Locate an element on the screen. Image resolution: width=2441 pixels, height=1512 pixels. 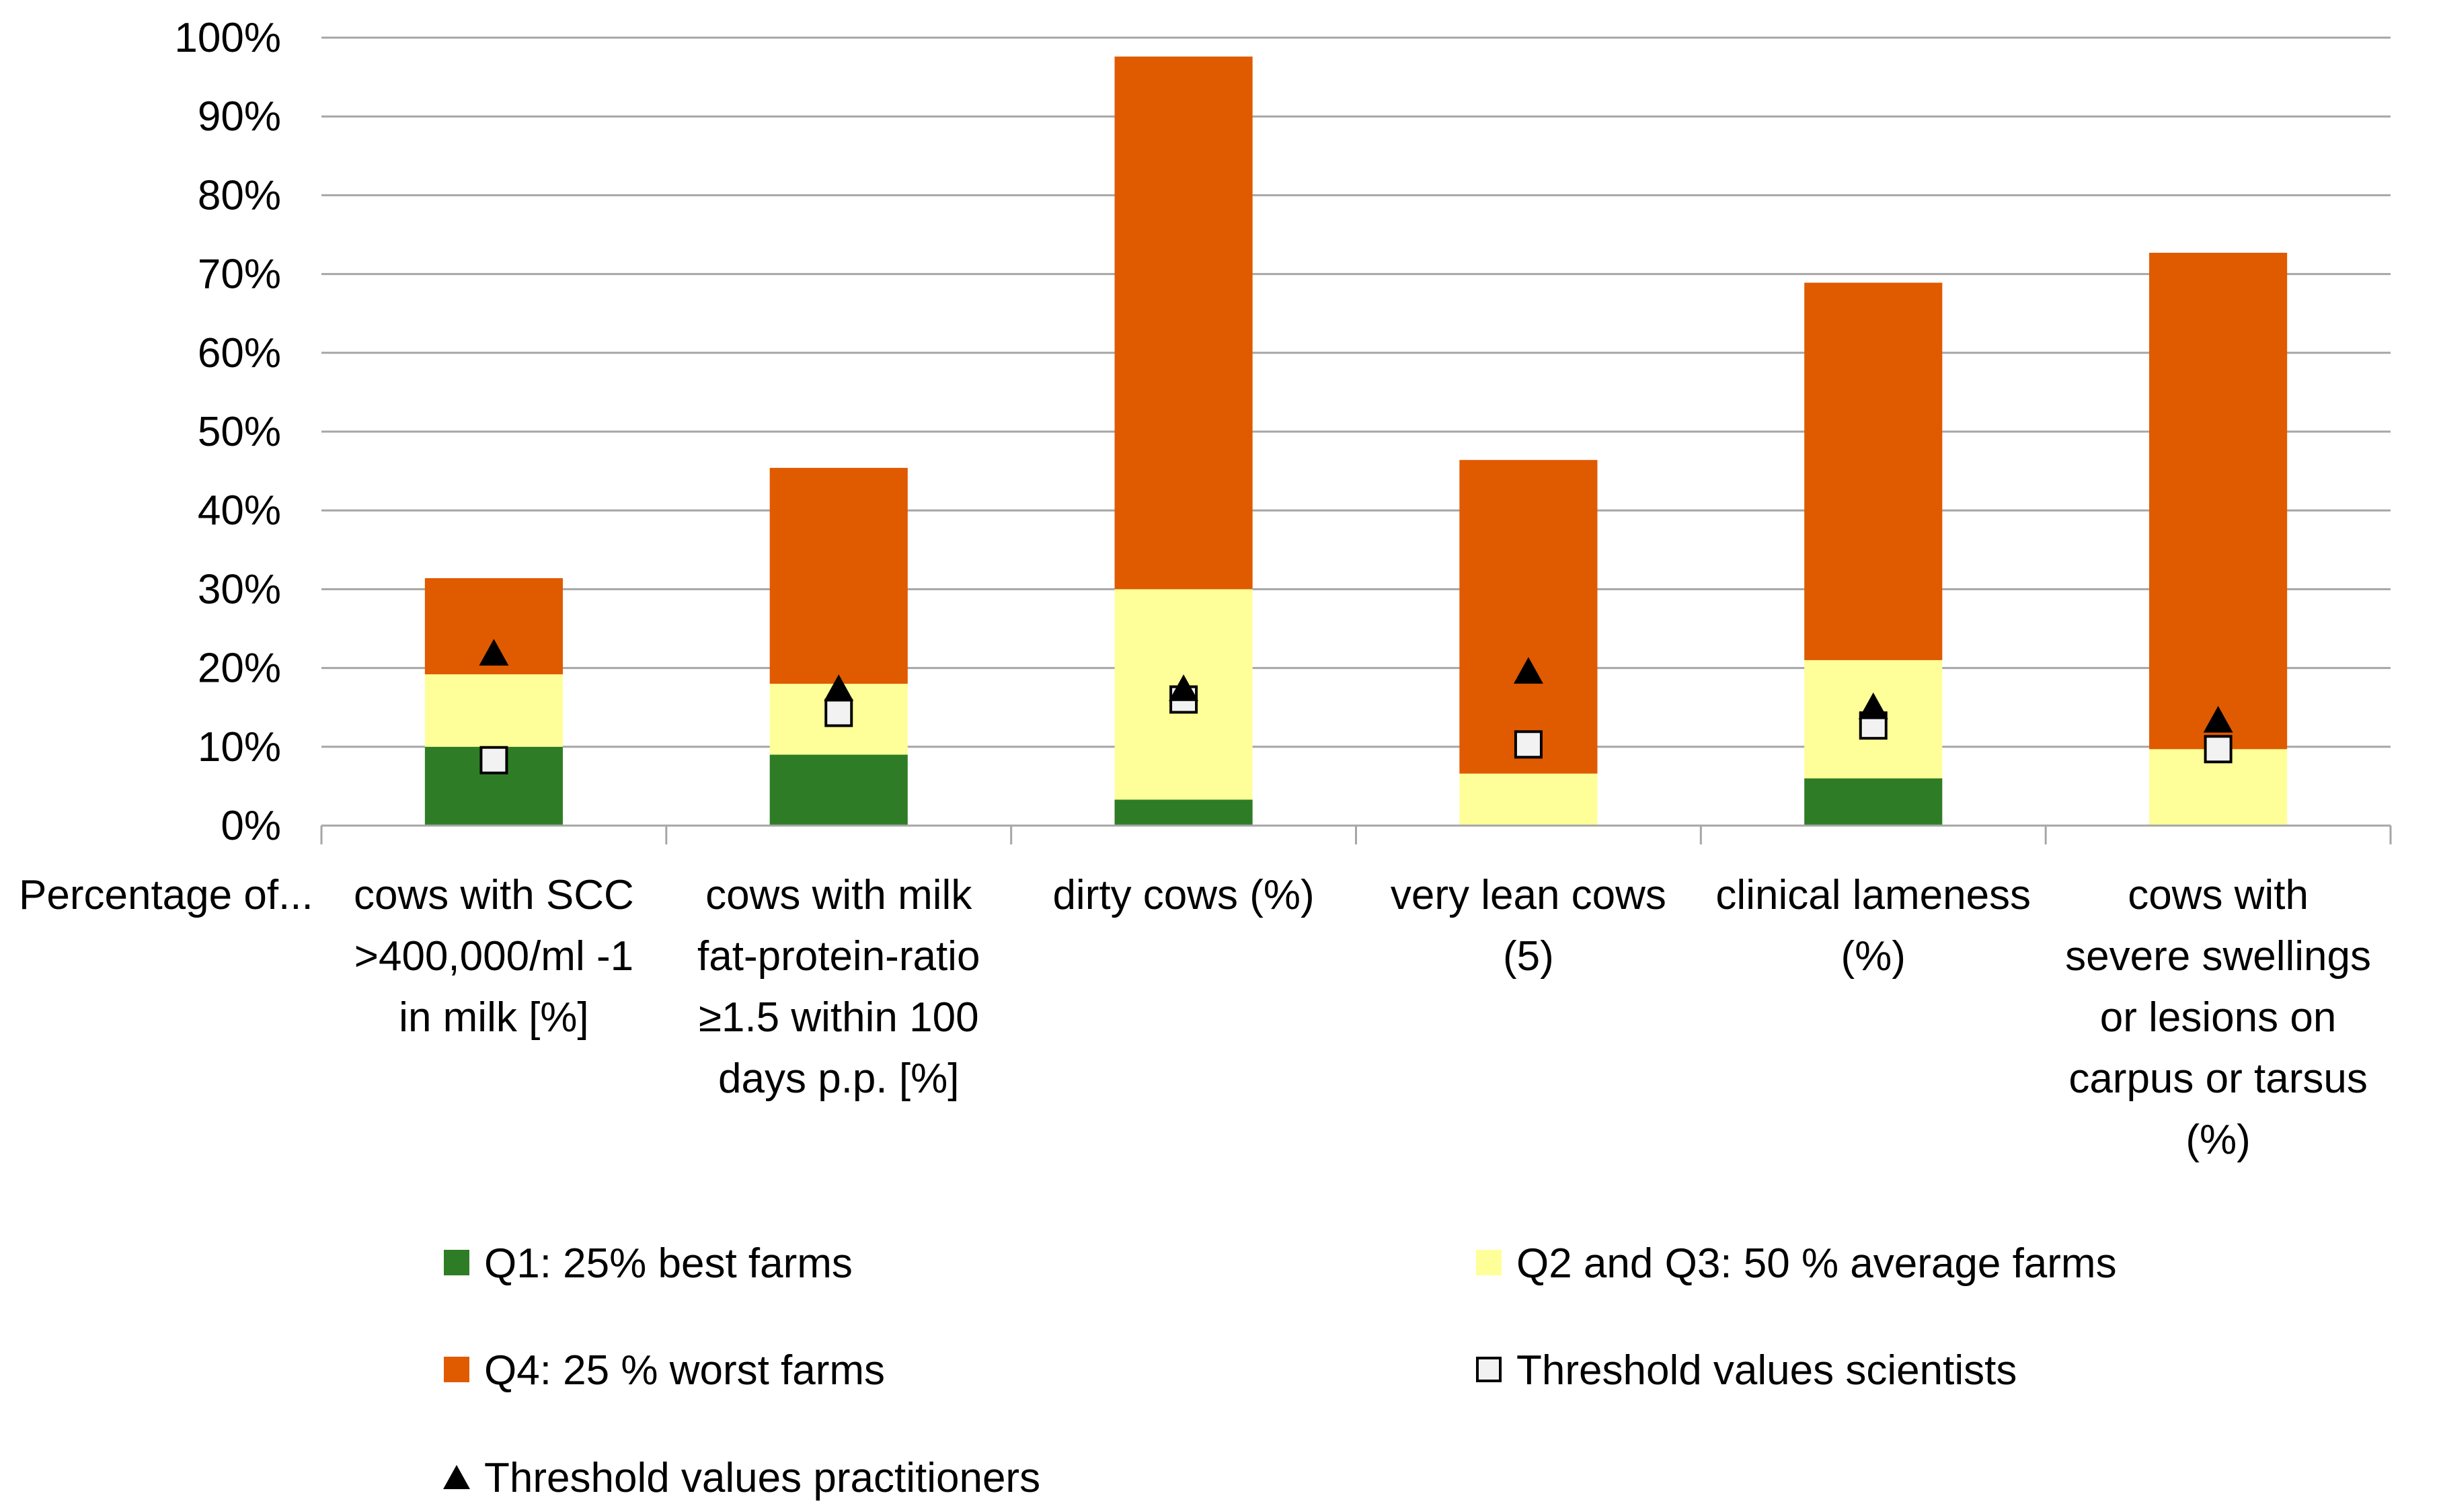
y-tick-label: 70% is located at coordinates (239, 274).